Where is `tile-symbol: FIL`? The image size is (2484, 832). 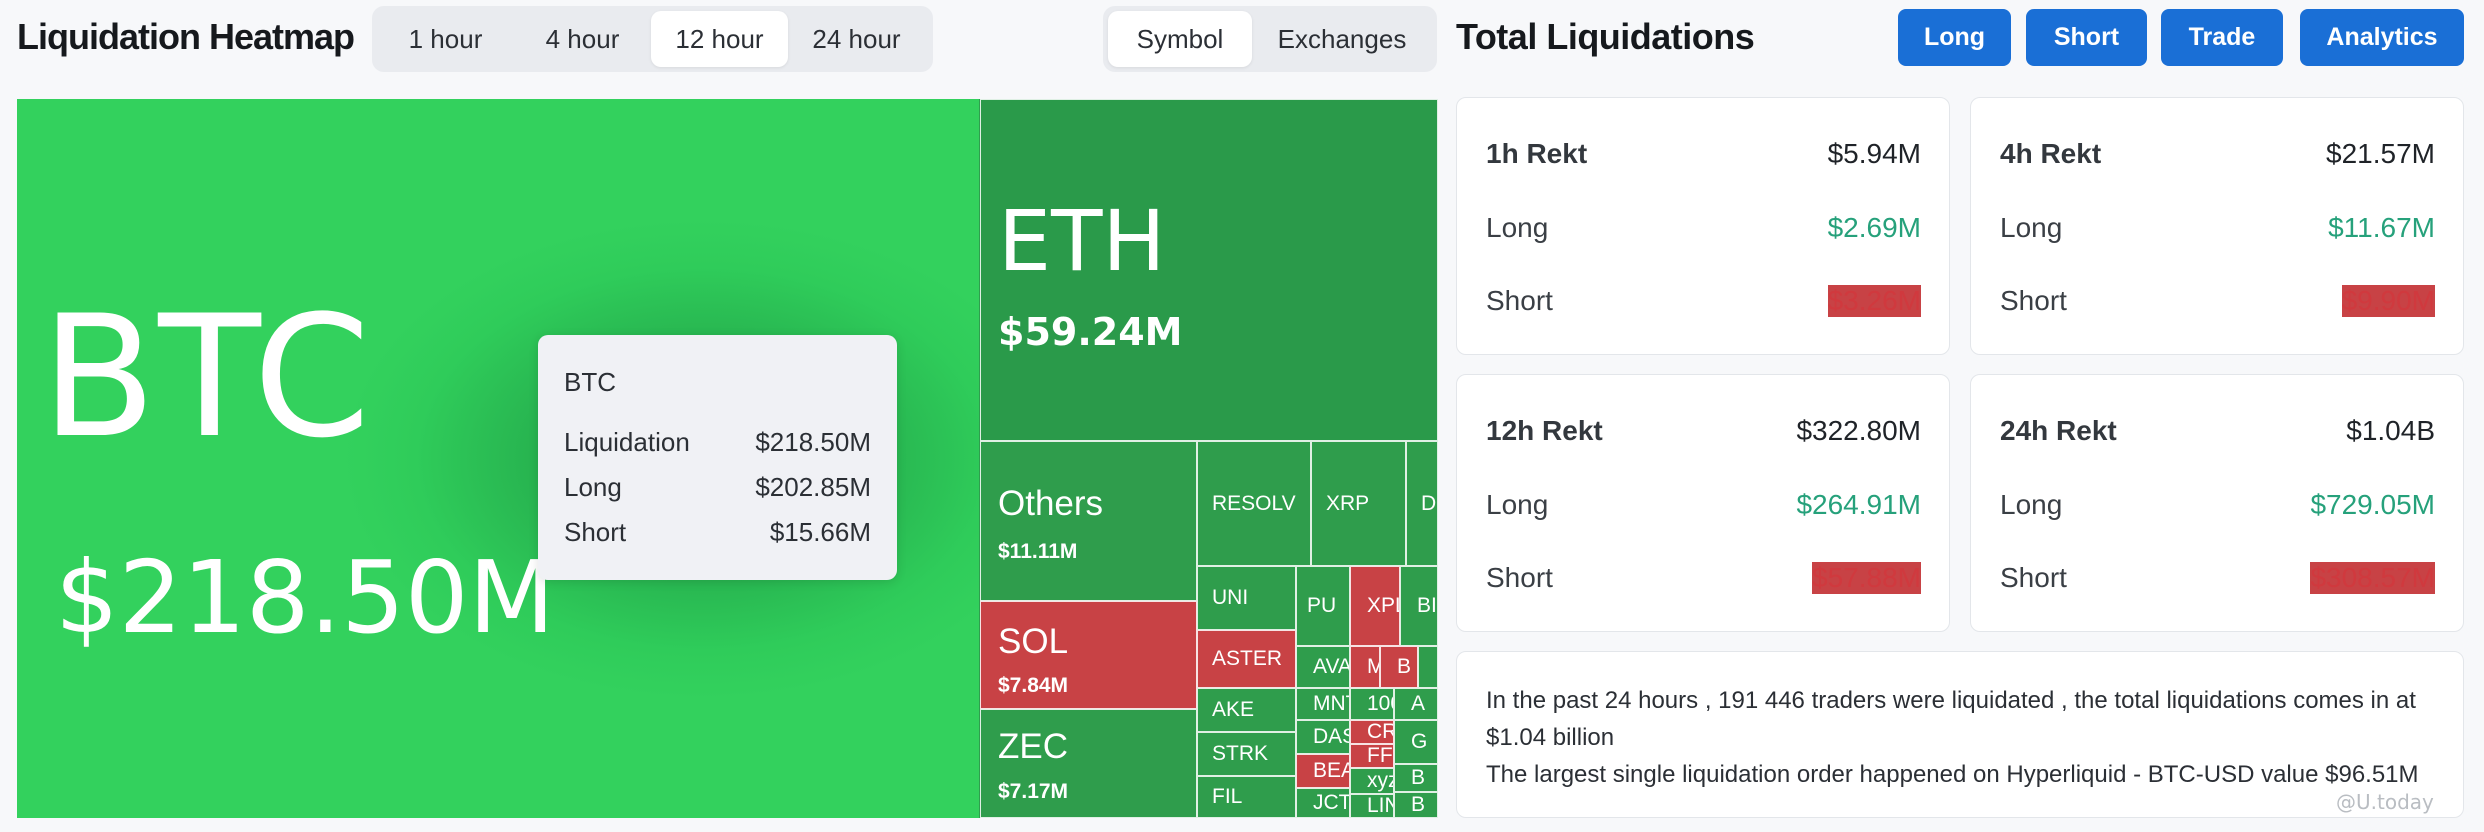
tile-symbol: FIL is located at coordinates (1227, 796).